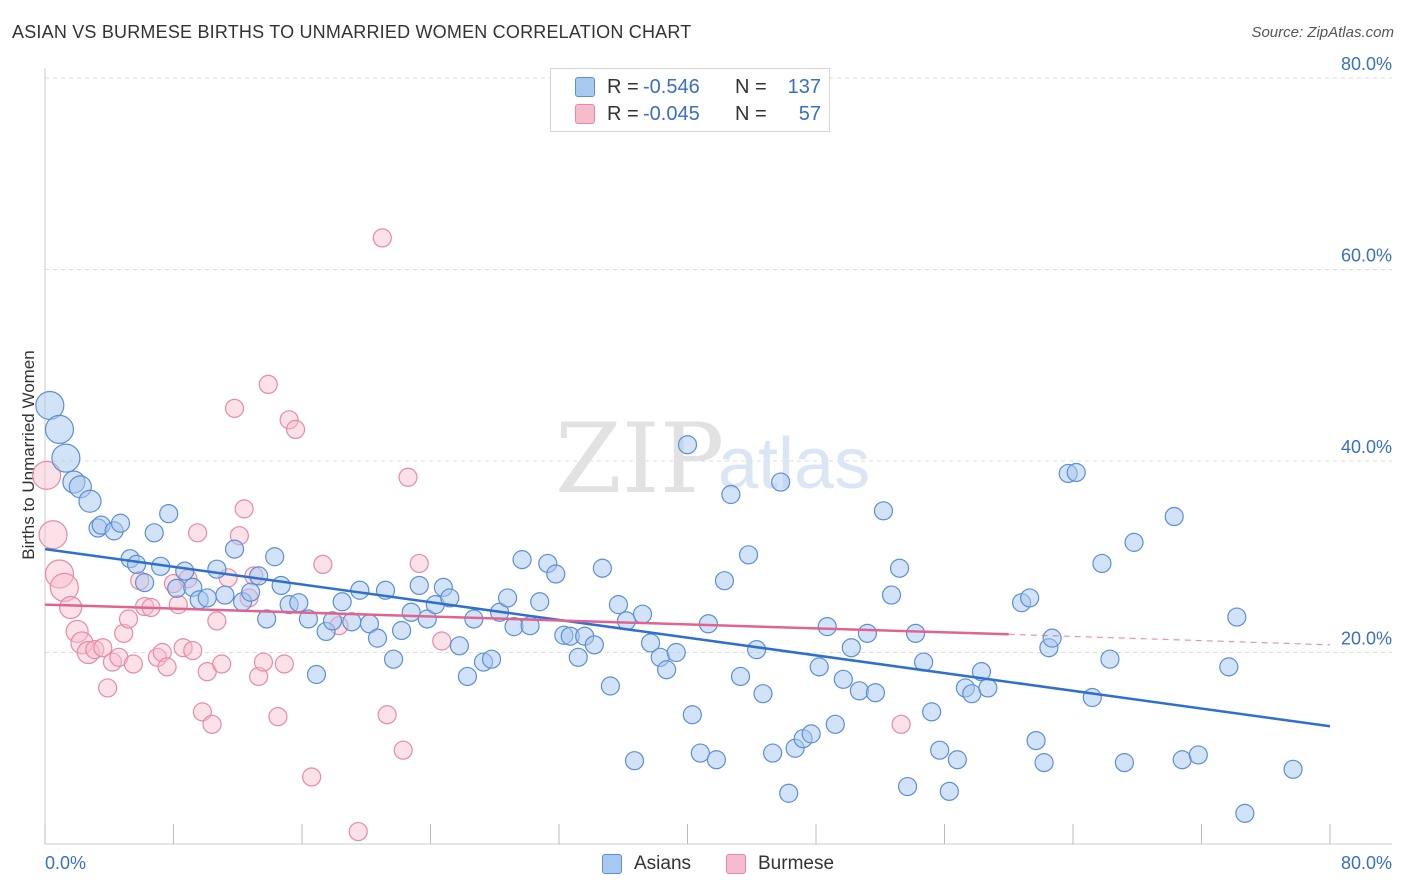 This screenshot has width=1406, height=892. I want to click on burmese-n-value: 57, so click(809, 113).